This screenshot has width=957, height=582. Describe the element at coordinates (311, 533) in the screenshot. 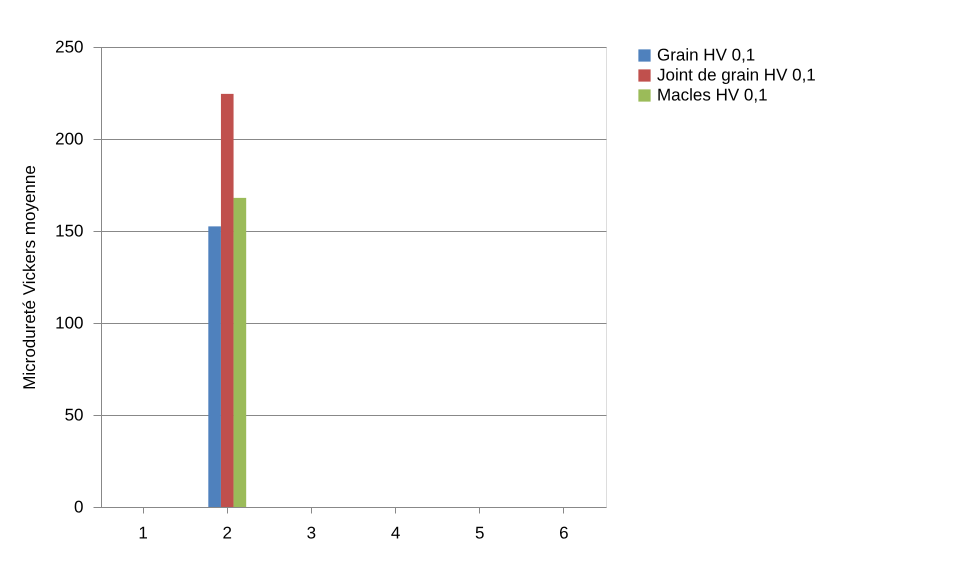

I see `x-tick-label: 3` at that location.